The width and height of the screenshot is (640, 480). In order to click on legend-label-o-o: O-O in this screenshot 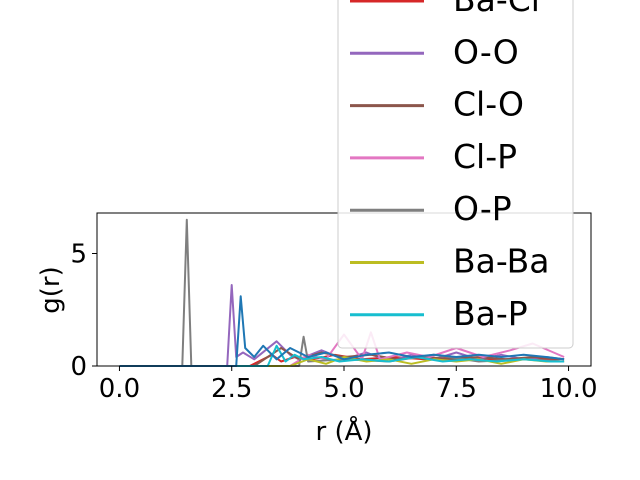, I will do `click(486, 51)`.